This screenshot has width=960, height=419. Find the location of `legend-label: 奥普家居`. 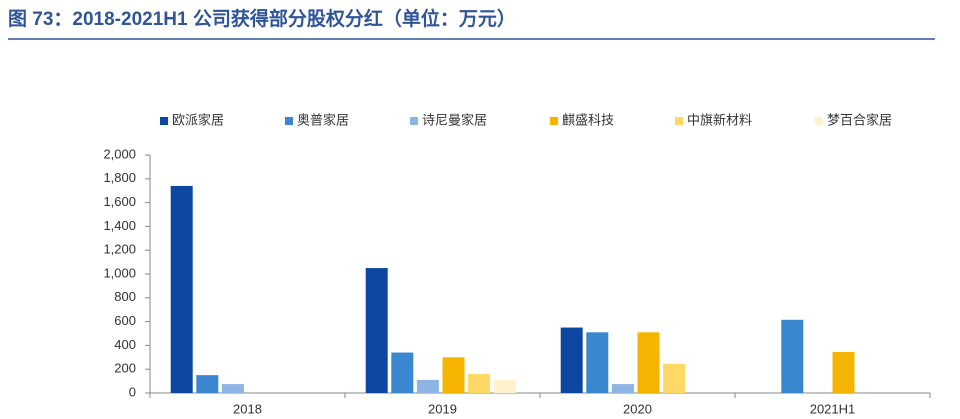

legend-label: 奥普家居 is located at coordinates (323, 119).